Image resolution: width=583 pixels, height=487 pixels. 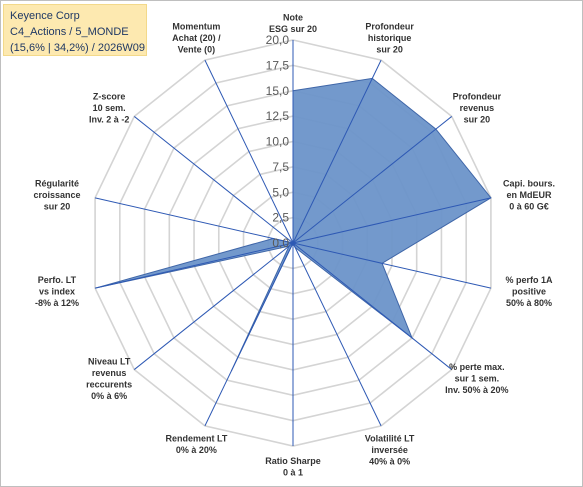 I want to click on axis-label-line: % perte max., so click(x=477, y=367).